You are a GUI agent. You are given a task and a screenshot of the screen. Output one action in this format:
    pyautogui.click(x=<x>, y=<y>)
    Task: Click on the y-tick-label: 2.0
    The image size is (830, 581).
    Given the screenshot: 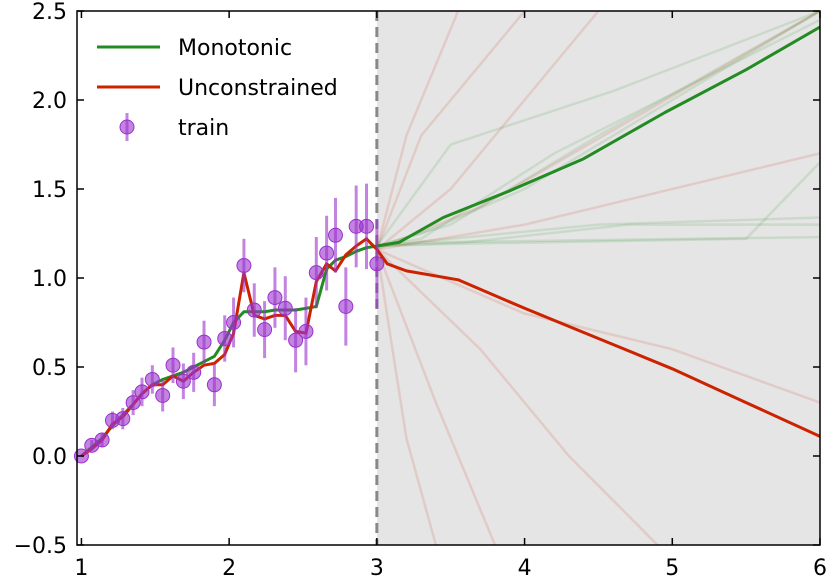 What is the action you would take?
    pyautogui.click(x=49, y=101)
    